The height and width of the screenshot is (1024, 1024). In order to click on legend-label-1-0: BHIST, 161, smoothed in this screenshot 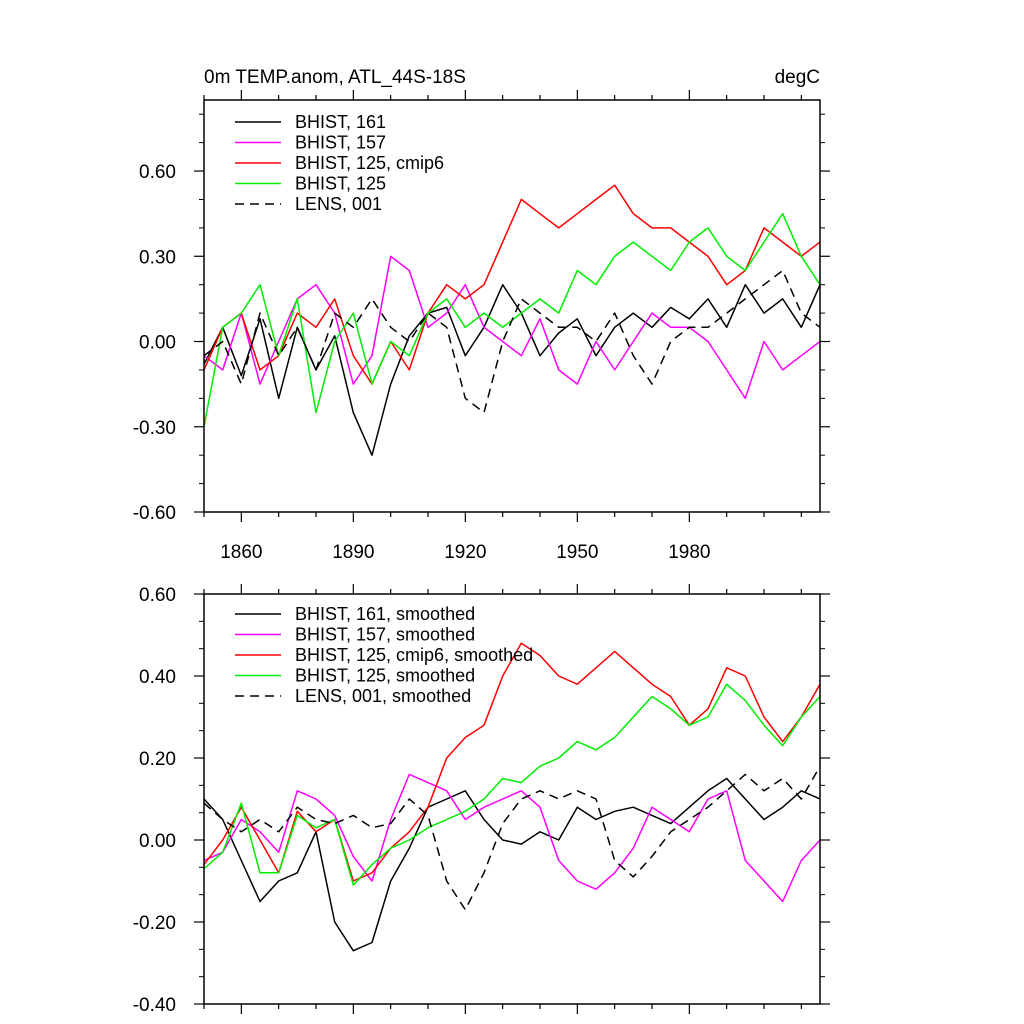, I will do `click(385, 614)`.